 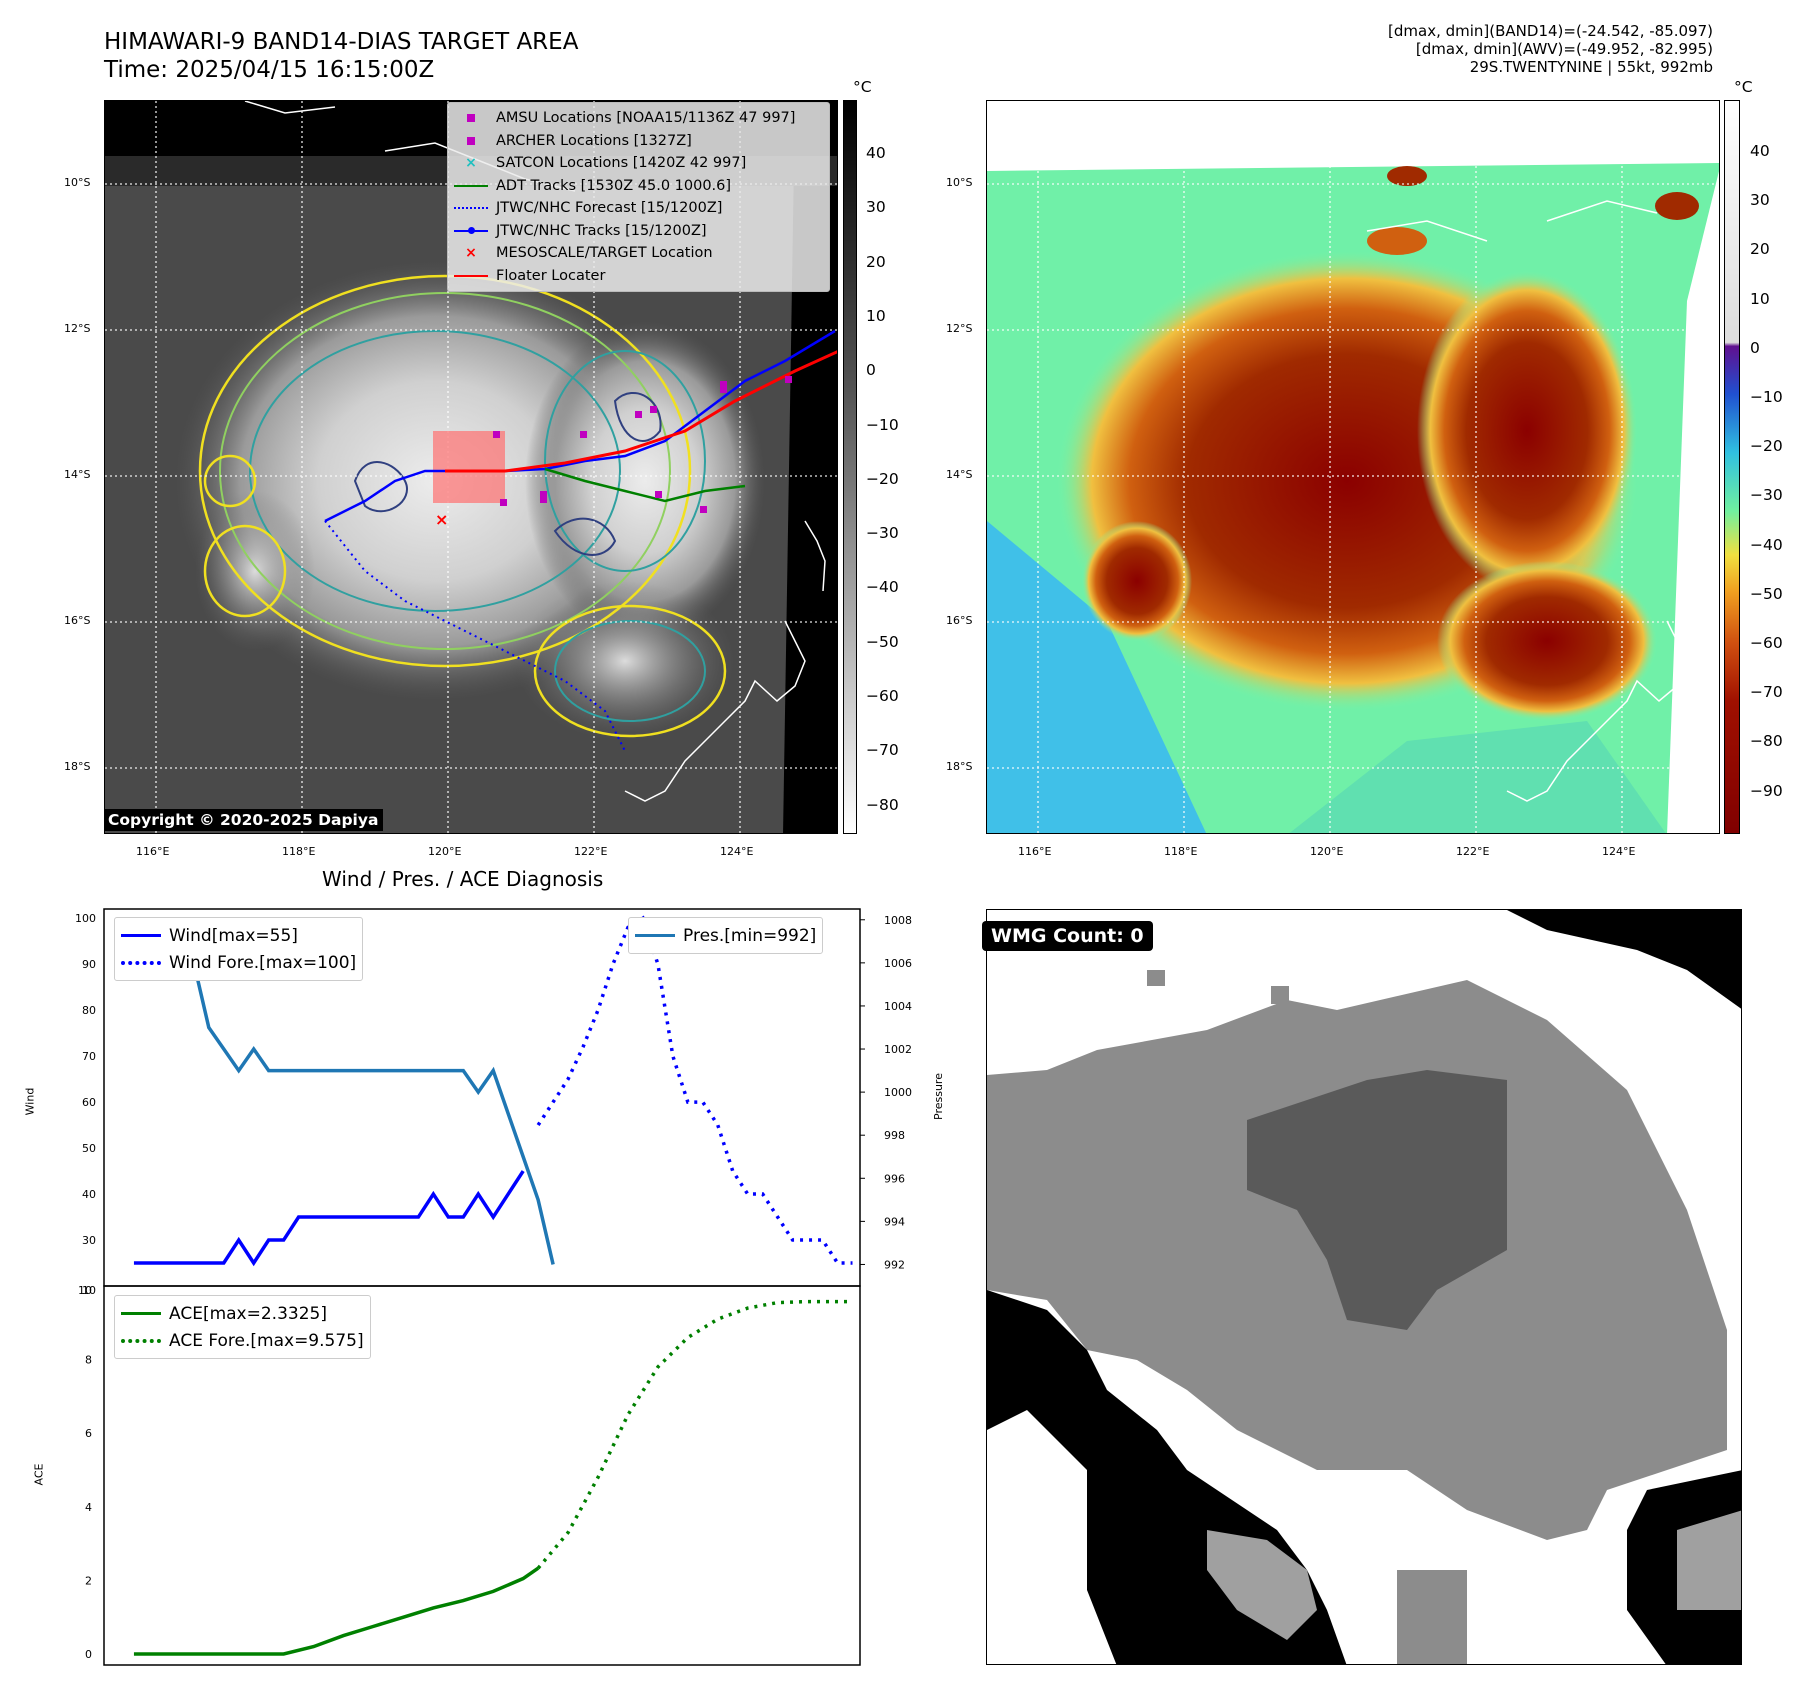 I want to click on colorbar-gray-tick-11: −70, so click(x=882, y=750).